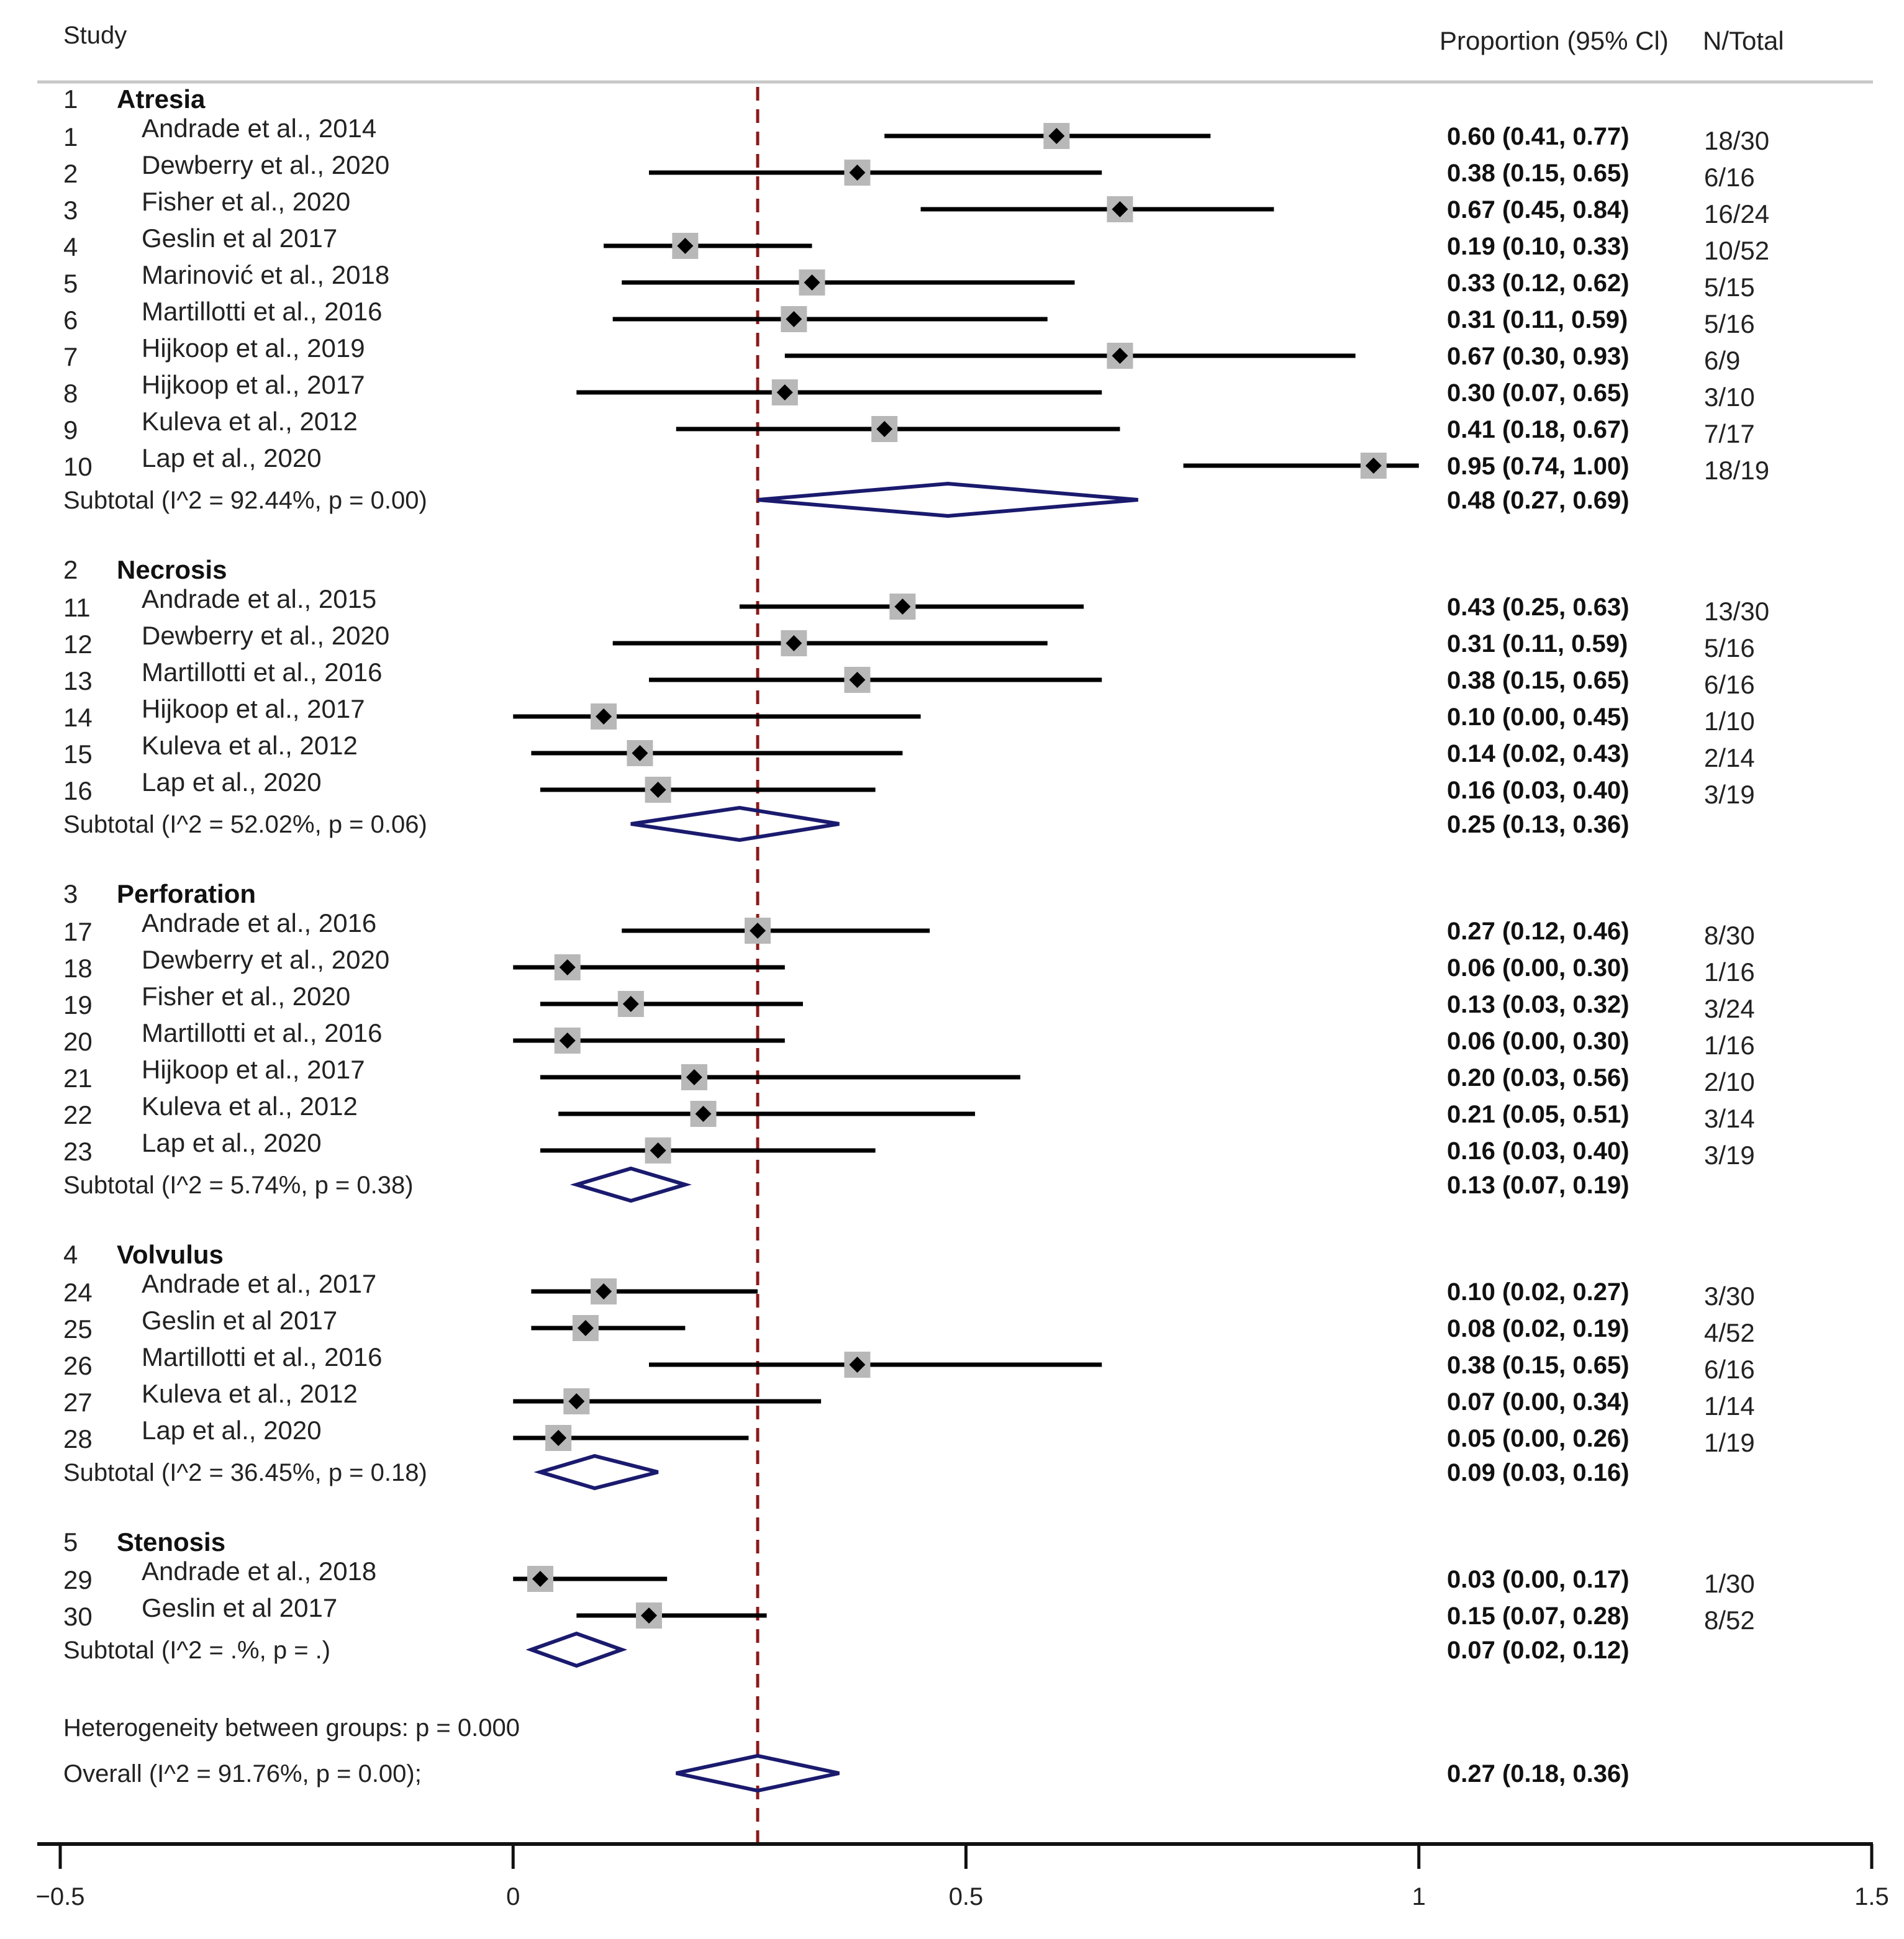 The height and width of the screenshot is (1939, 1904). I want to click on study-number: 28, so click(78, 1438).